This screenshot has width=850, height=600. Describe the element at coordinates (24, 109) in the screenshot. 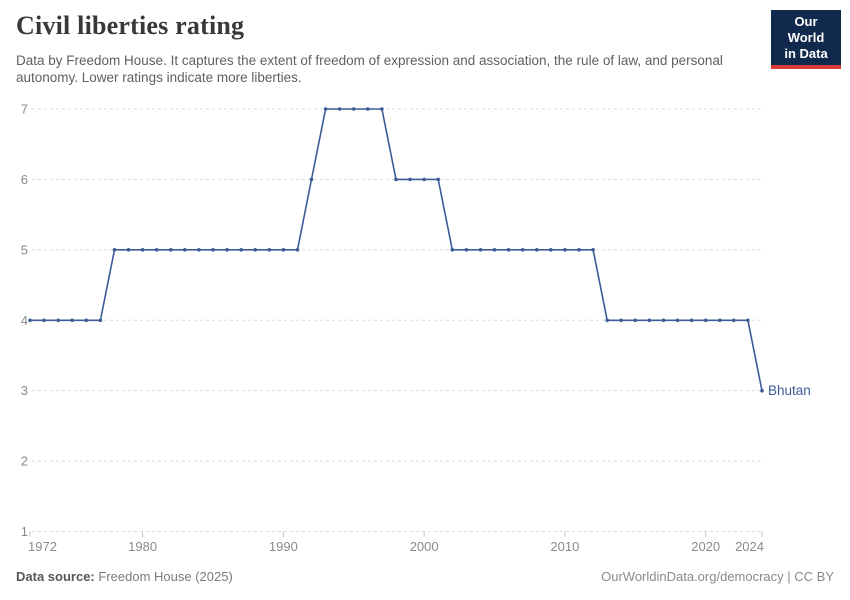

I see `y-axis-label: 7` at that location.